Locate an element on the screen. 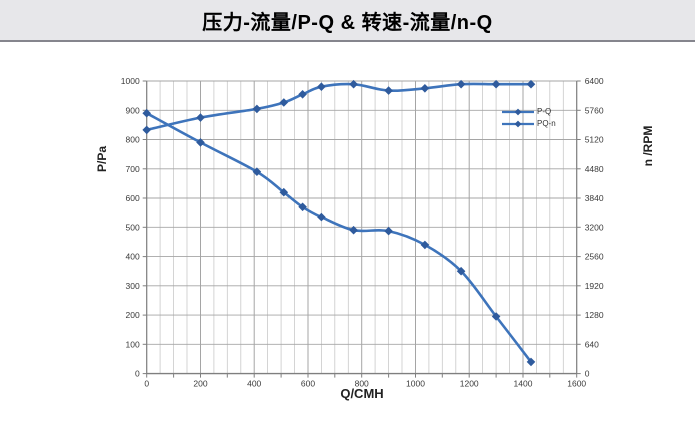  tick-label: 500 is located at coordinates (133, 227).